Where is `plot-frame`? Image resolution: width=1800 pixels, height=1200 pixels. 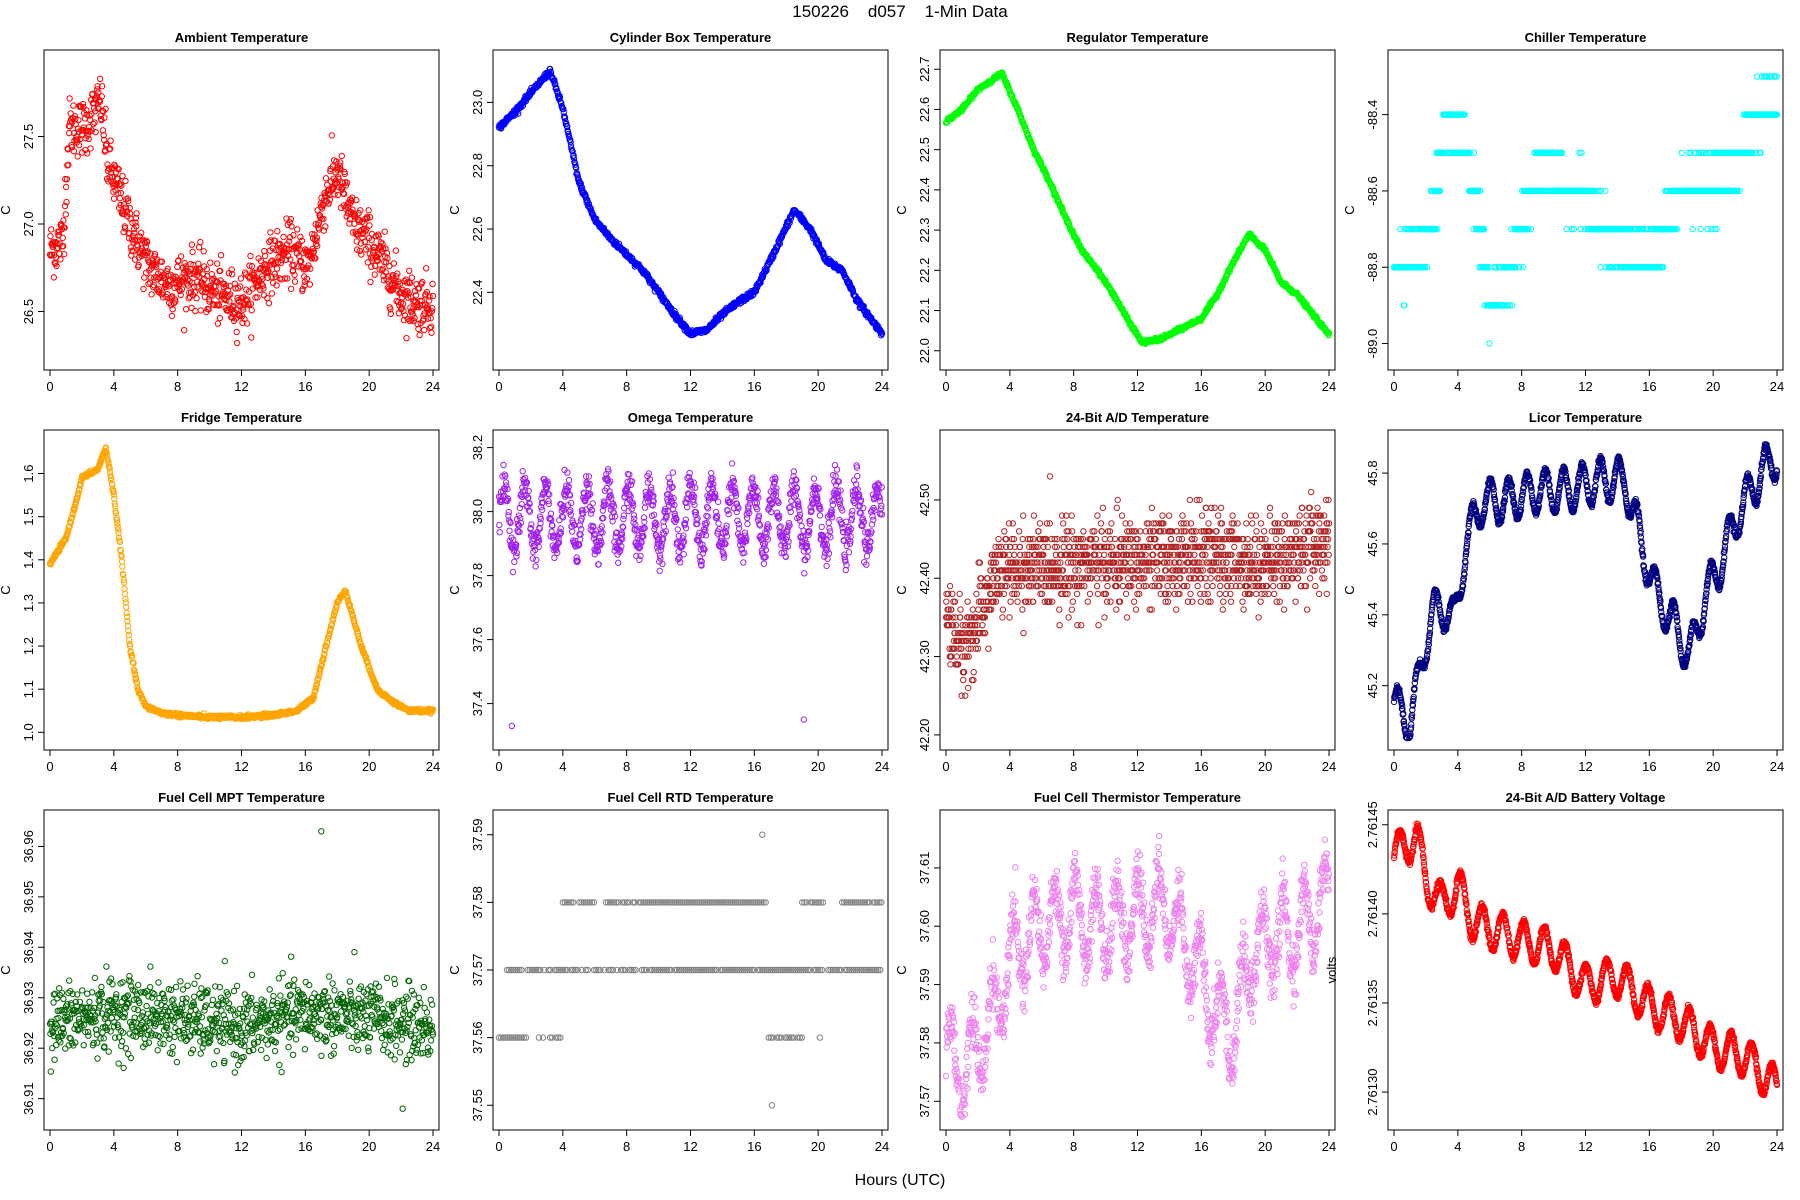 plot-frame is located at coordinates (241, 210).